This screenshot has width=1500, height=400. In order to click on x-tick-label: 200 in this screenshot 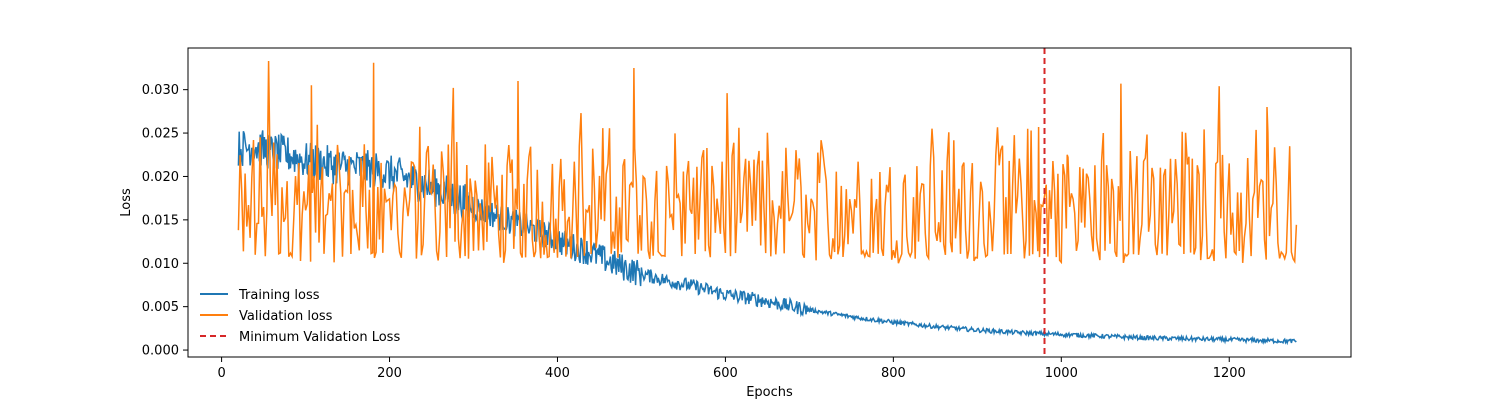, I will do `click(389, 373)`.